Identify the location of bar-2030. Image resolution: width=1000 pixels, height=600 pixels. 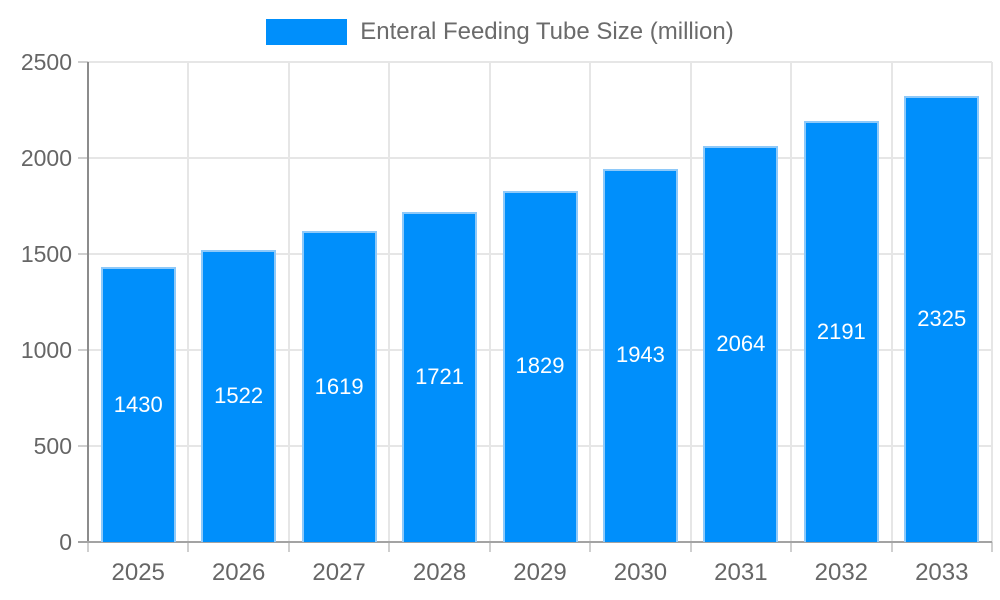
(640, 355).